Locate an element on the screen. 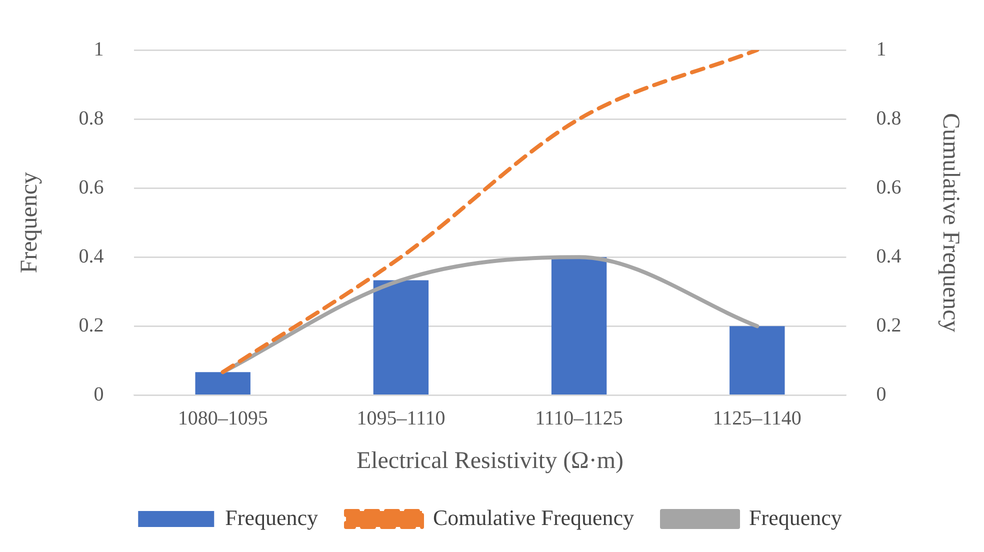 The image size is (984, 552). y-tick-label: 0.6 is located at coordinates (91, 187).